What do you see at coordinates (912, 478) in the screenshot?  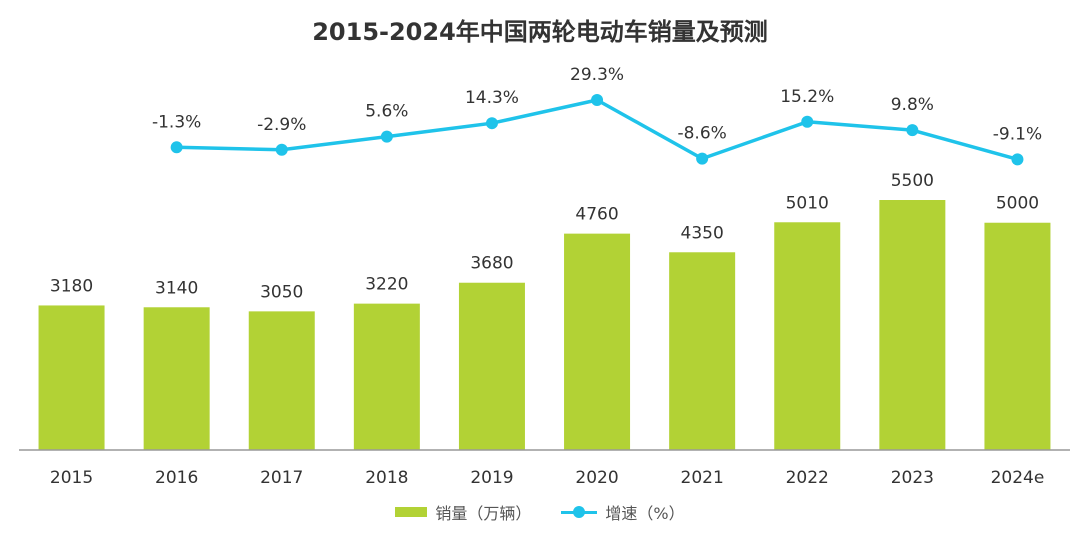 I see `x-tick-2023: 2023` at bounding box center [912, 478].